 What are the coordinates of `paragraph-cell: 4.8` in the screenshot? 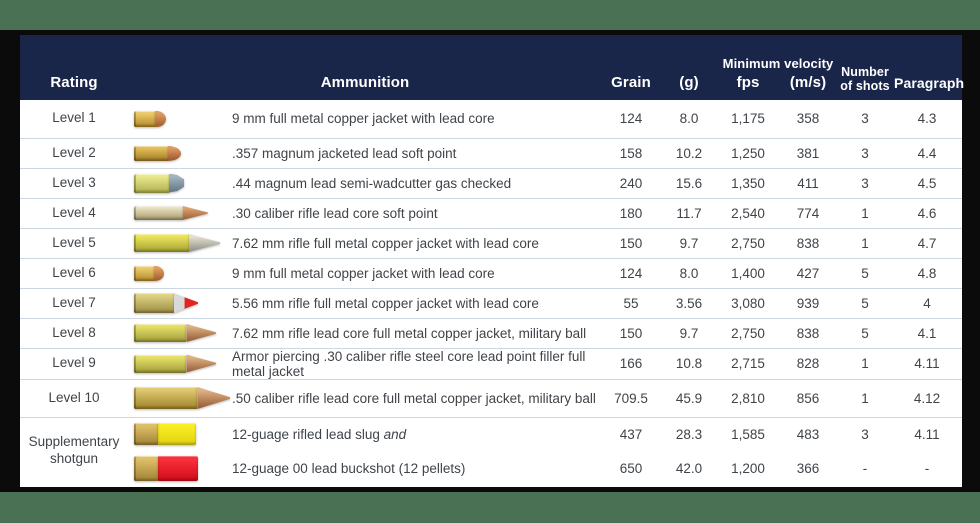 It's located at (927, 272).